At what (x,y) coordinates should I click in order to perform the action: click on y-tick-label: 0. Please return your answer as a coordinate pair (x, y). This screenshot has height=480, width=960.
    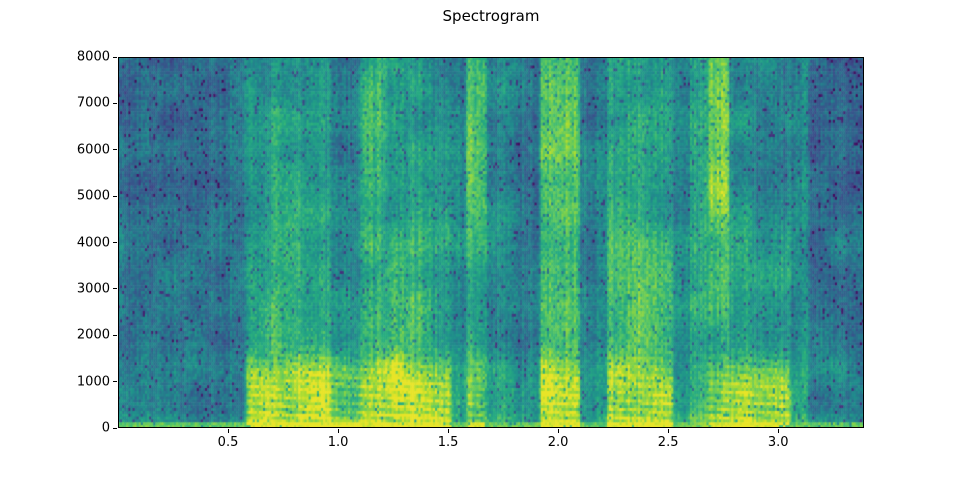
    Looking at the image, I should click on (105, 428).